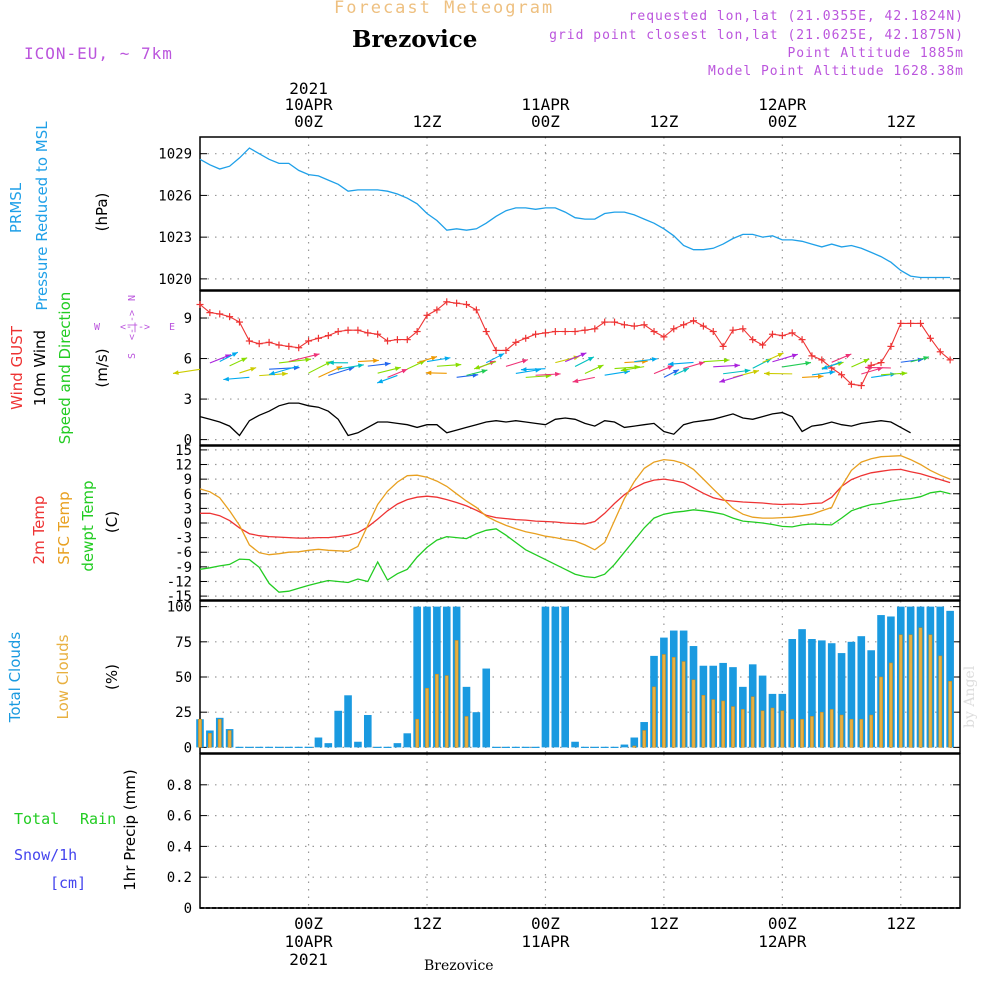 The width and height of the screenshot is (1000, 1000). What do you see at coordinates (98, 53) in the screenshot?
I see `model-label: ICON-EU, ~ 7km` at bounding box center [98, 53].